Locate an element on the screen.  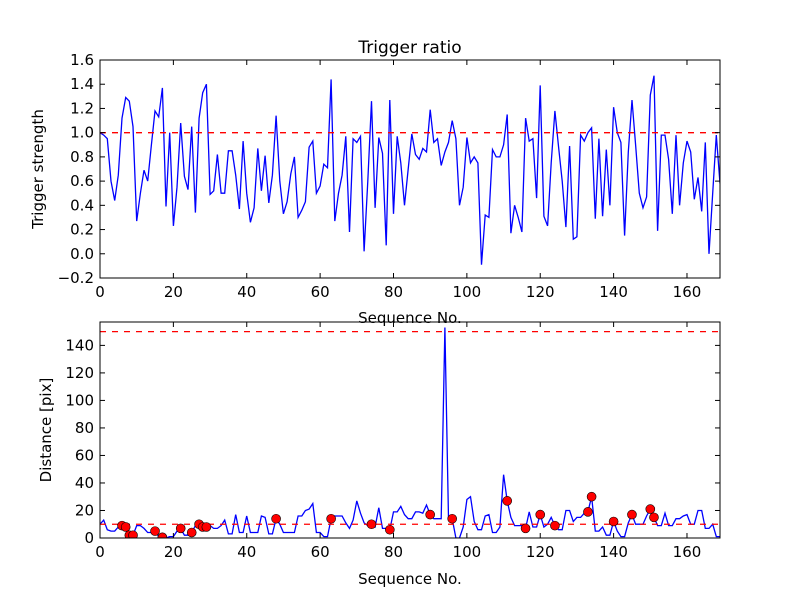
y-tick-label: 0.4 is located at coordinates (82, 205).